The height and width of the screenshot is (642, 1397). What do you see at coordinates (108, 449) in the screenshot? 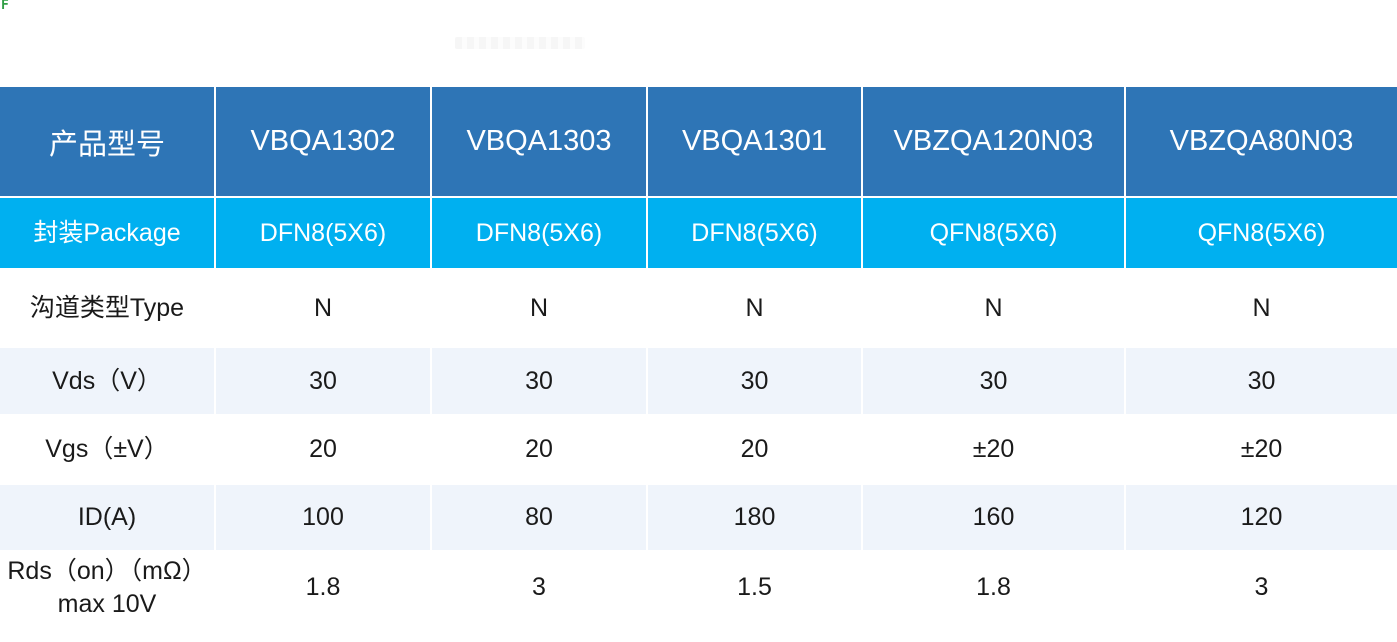
I see `row-label: Vgs（±V）` at bounding box center [108, 449].